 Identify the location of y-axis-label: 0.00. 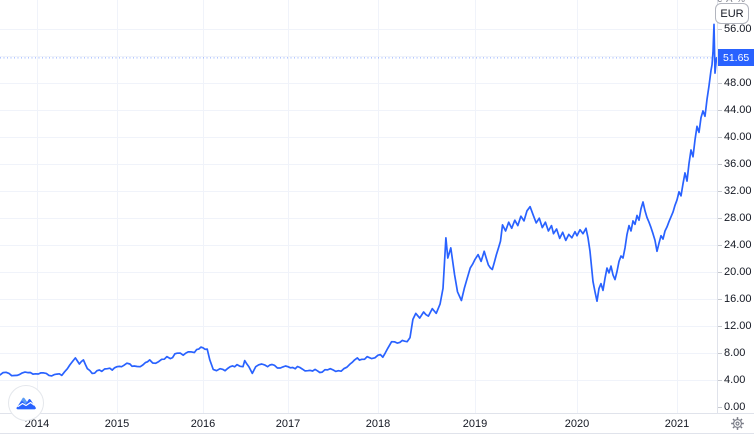
(735, 406).